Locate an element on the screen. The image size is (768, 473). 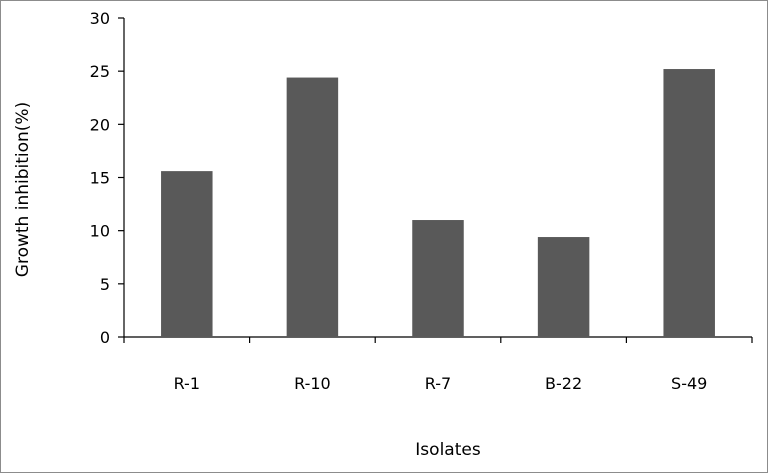
x-tick-label: R-1 is located at coordinates (187, 383).